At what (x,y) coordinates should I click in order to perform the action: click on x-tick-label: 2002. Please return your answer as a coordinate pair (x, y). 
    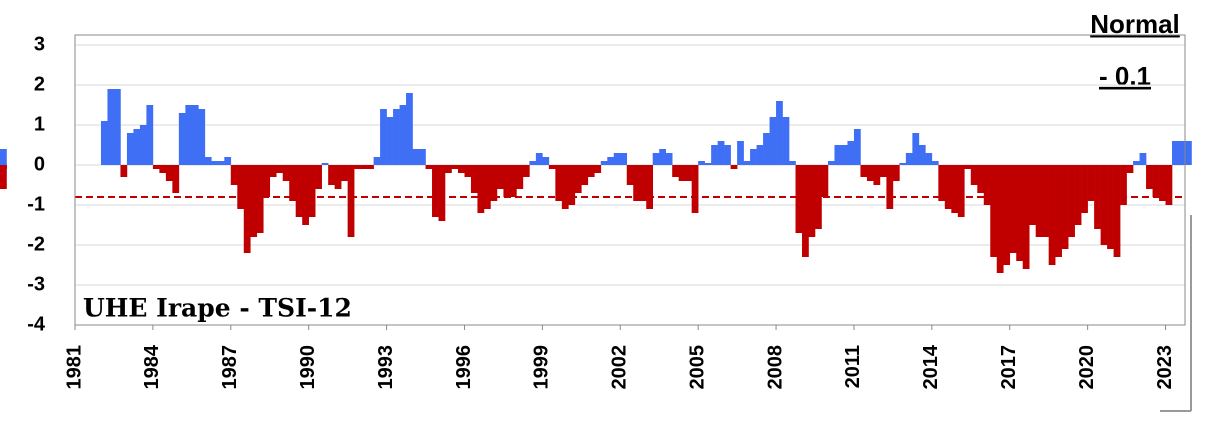
    Looking at the image, I should click on (620, 367).